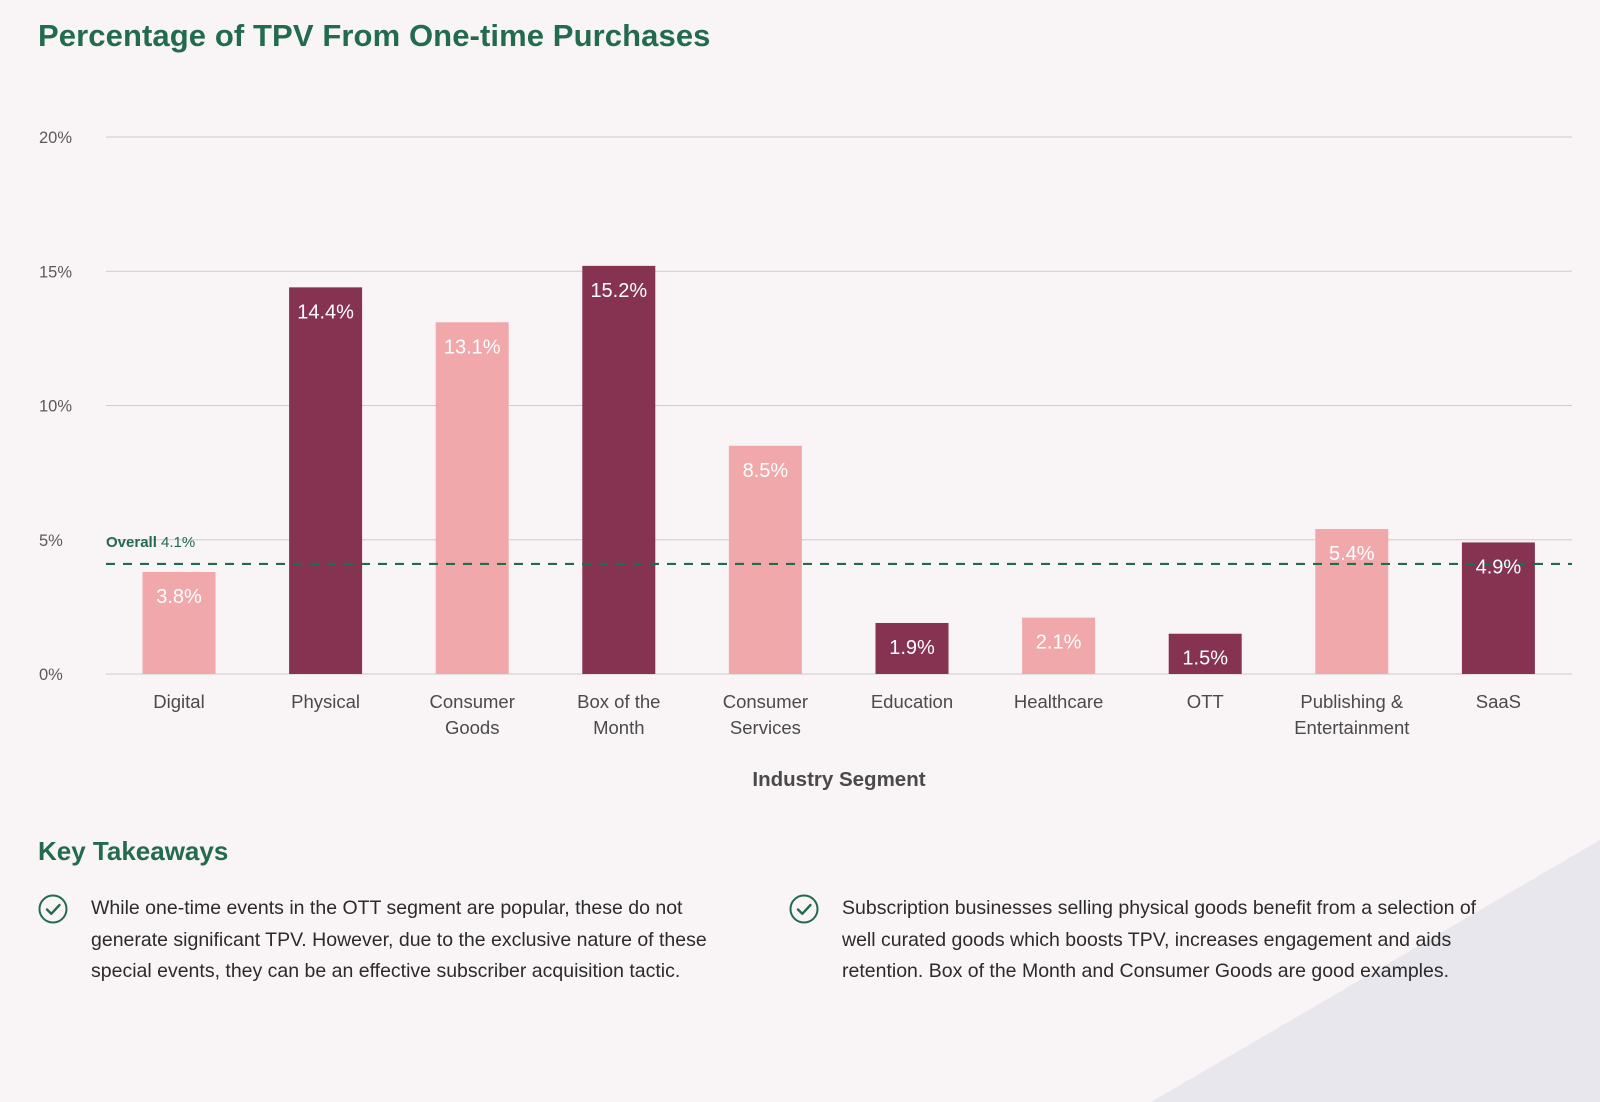 Image resolution: width=1600 pixels, height=1102 pixels. I want to click on data-label: 1.9%, so click(912, 648).